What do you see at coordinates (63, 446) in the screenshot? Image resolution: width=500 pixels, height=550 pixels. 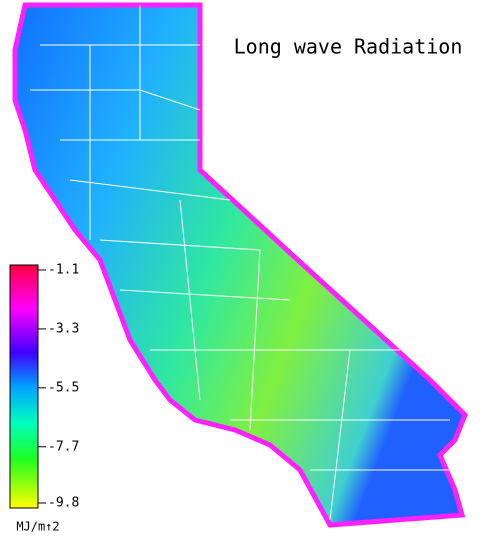 I see `color-bar-tick-label: -7.7` at bounding box center [63, 446].